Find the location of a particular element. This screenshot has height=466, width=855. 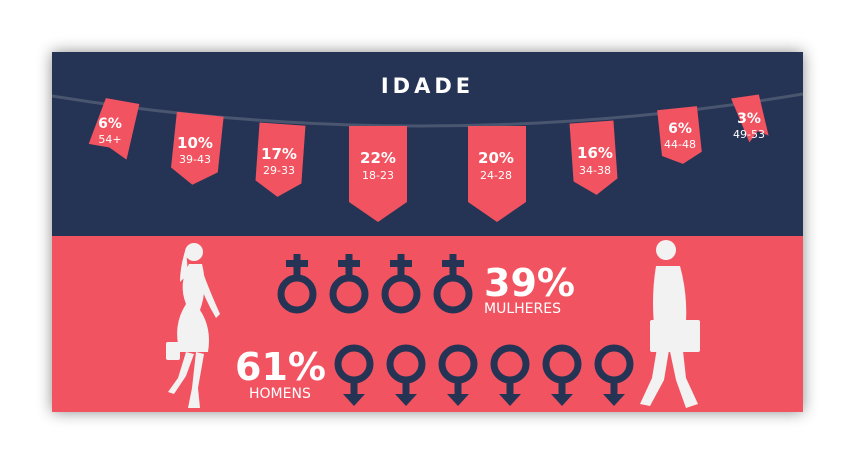

age-flag: 20% 24-28 is located at coordinates (497, 174).